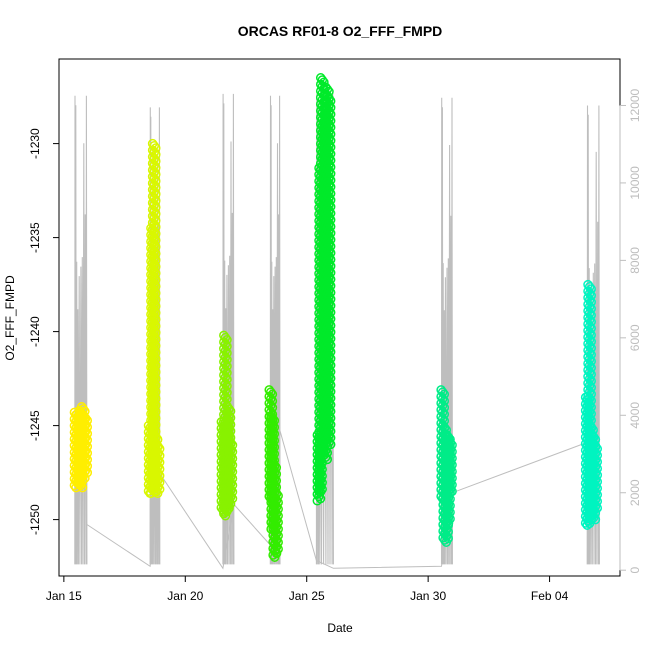  I want to click on x-tick-label: Jan 20, so click(185, 596).